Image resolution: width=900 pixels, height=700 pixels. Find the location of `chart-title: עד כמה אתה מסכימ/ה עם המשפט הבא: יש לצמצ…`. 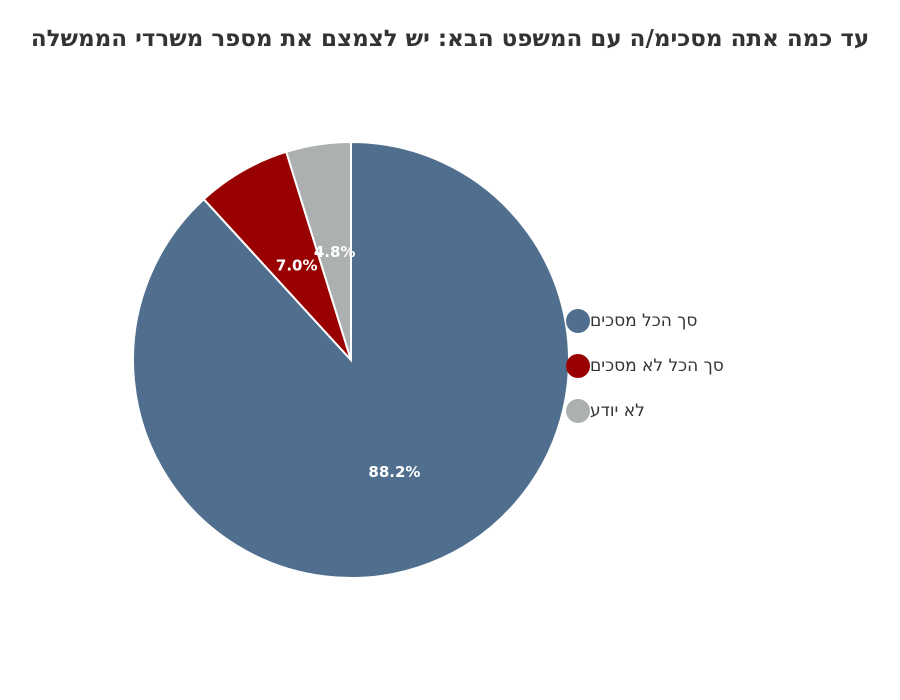

chart-title: עד כמה אתה מסכימ/ה עם המשפט הבא: יש לצמצ… is located at coordinates (450, 39).